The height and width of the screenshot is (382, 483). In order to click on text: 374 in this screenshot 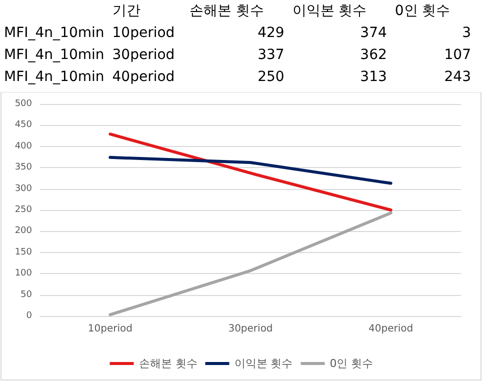, I will do `click(373, 33)`.